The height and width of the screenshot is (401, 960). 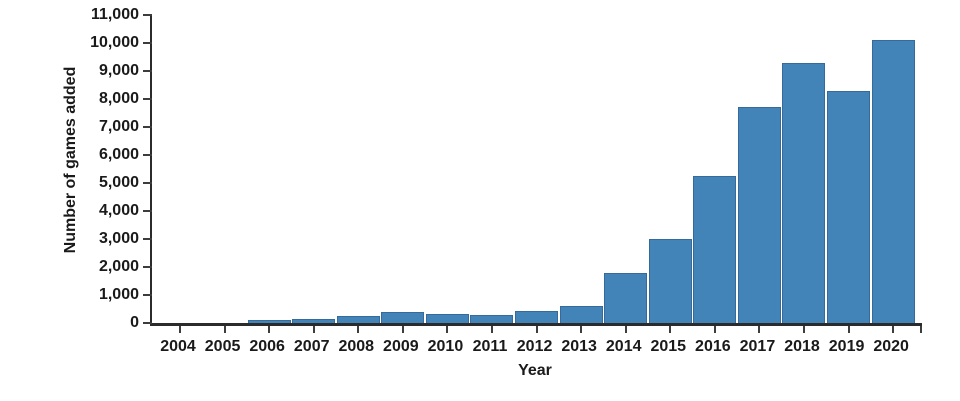 I want to click on bar-2006, so click(x=269, y=321).